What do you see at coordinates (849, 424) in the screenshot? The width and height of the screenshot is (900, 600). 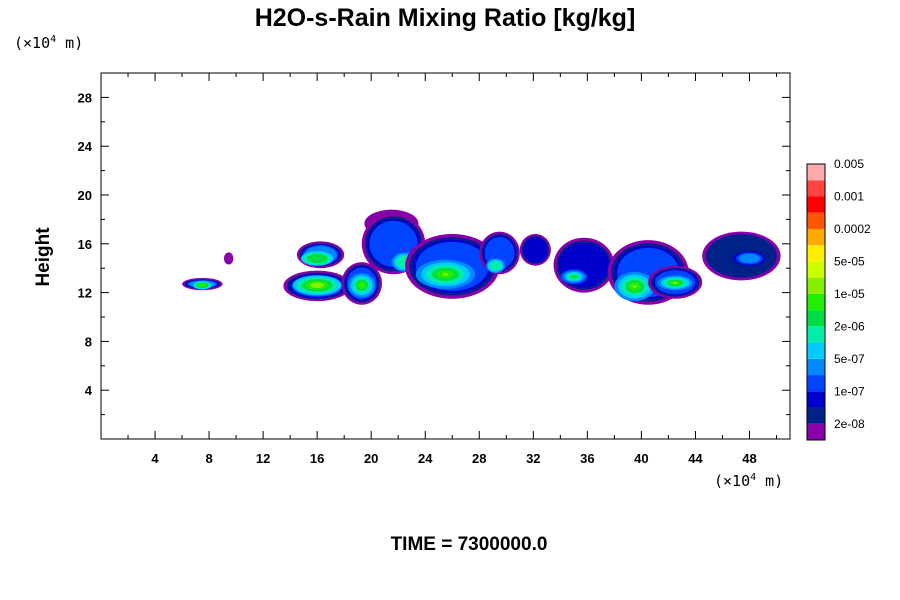 I see `colorbar-label: 2e-08` at bounding box center [849, 424].